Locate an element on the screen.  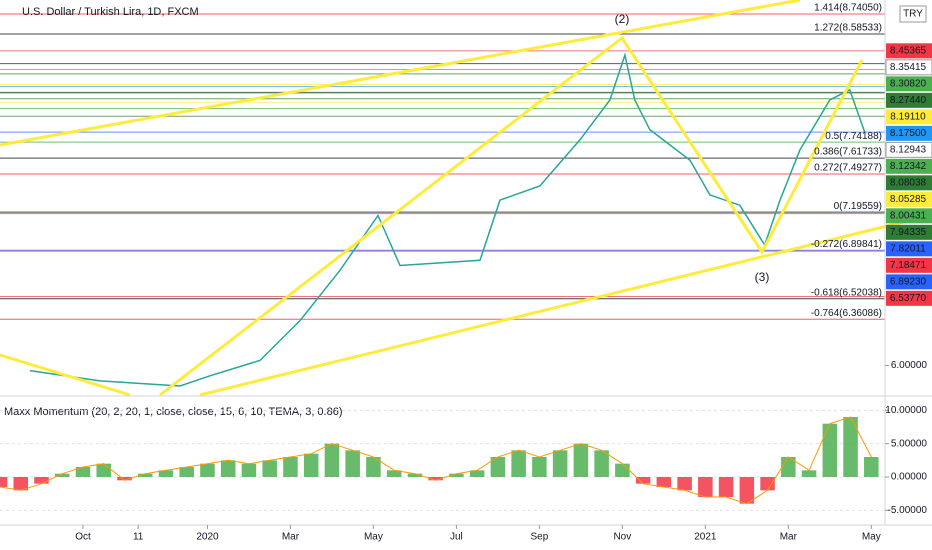
price-tag-label: 7.18471 is located at coordinates (908, 265).